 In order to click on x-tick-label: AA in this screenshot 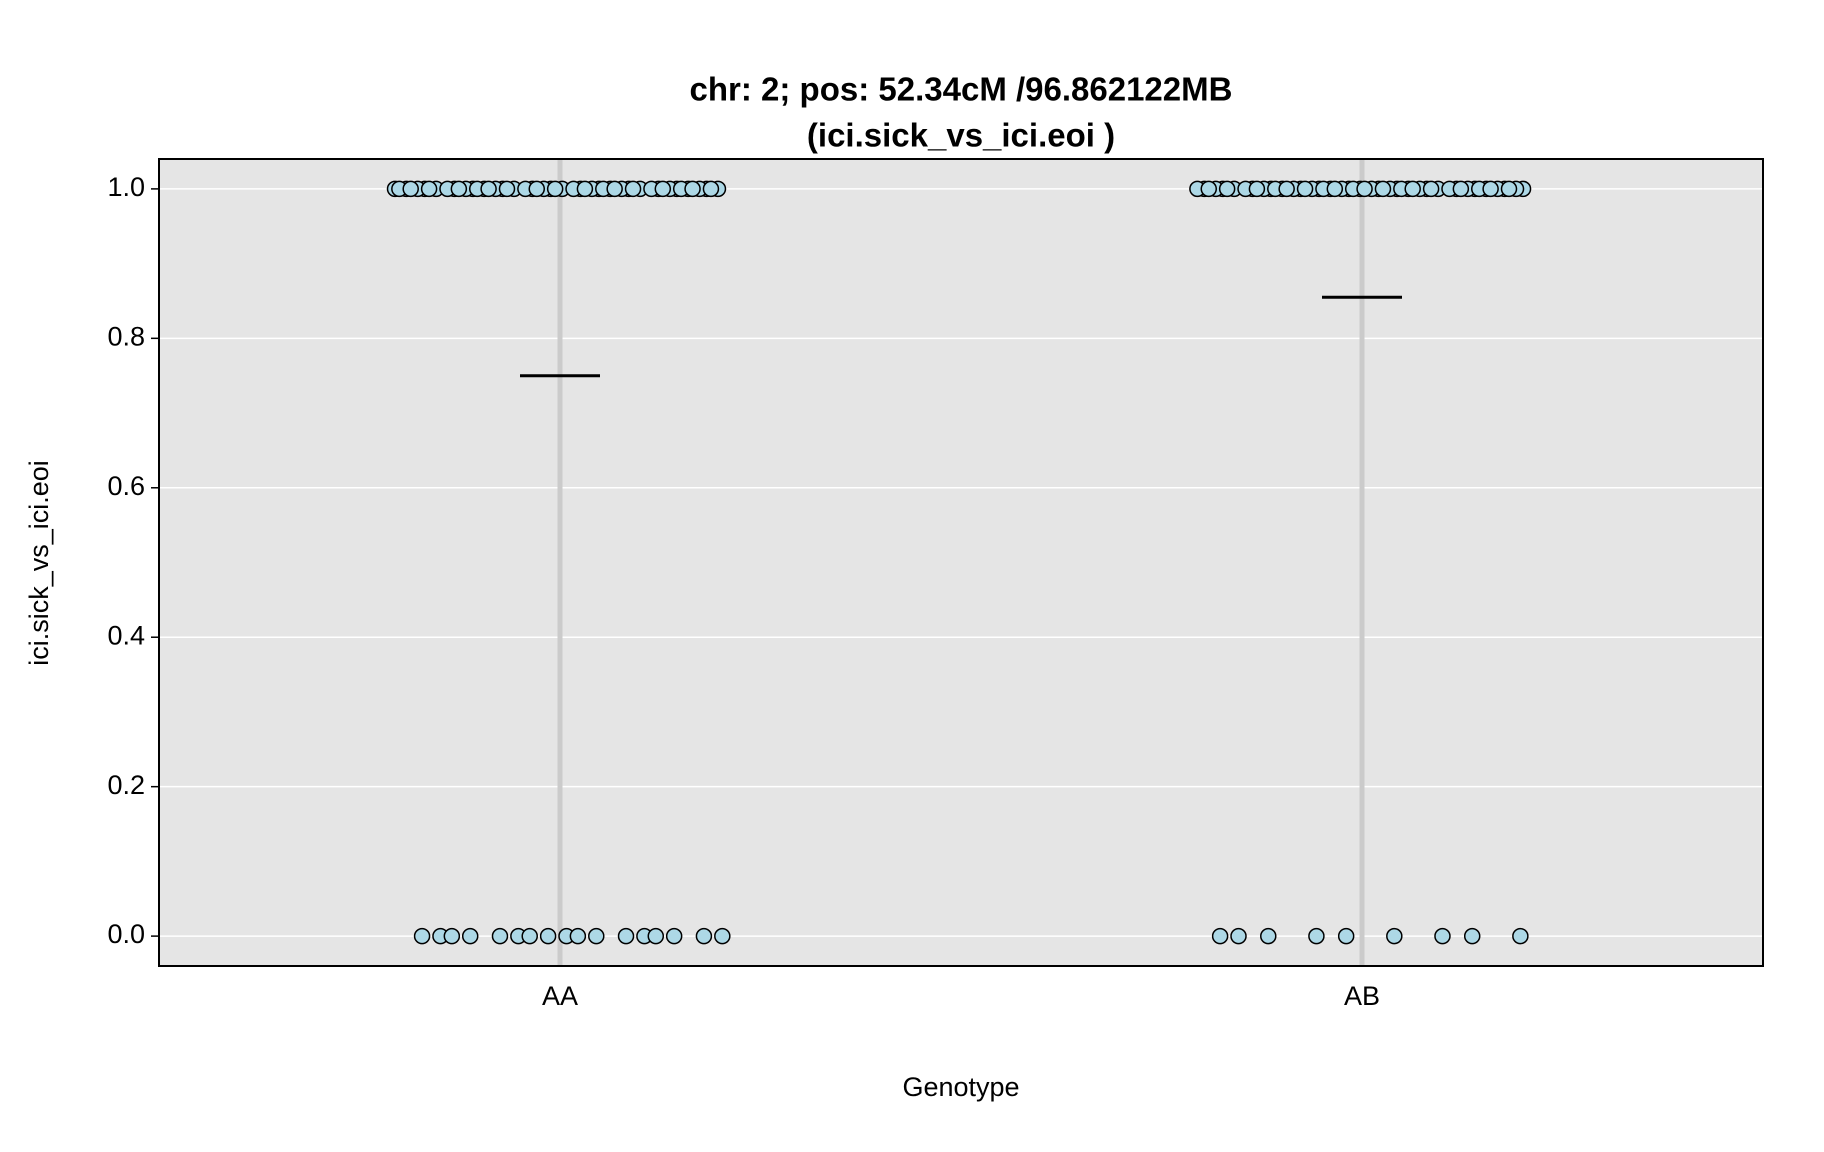, I will do `click(560, 996)`.